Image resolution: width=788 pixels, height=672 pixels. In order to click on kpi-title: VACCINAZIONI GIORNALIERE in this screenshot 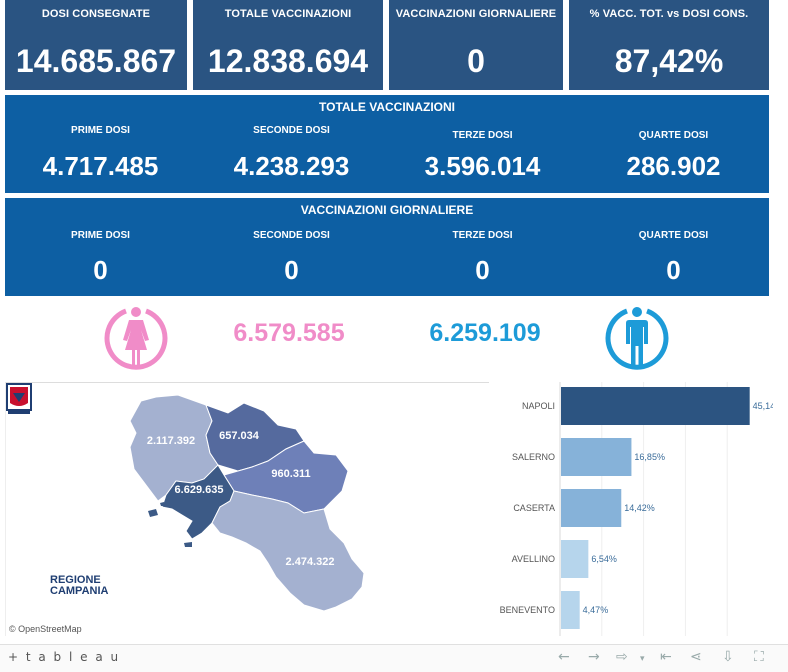, I will do `click(476, 14)`.